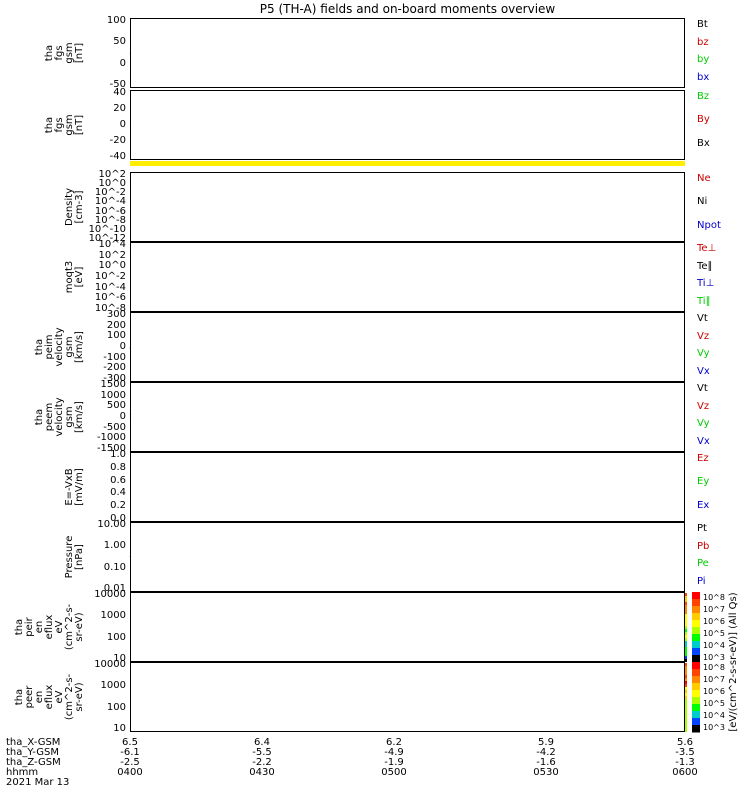  Describe the element at coordinates (114, 588) in the screenshot. I see `panel-8-ytick: 0.01` at that location.